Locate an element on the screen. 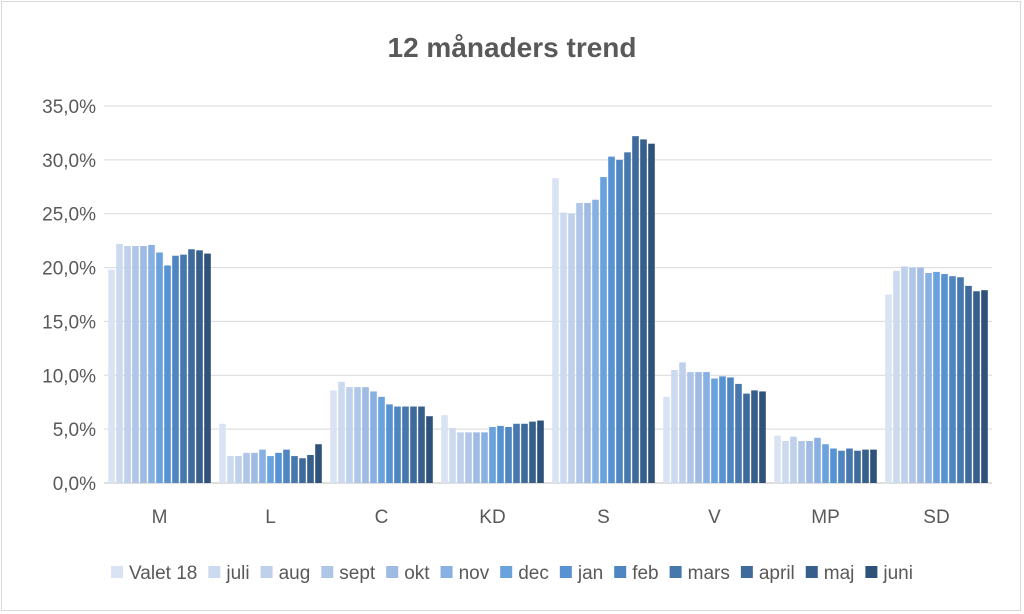  bar-KD-juli is located at coordinates (452, 455).